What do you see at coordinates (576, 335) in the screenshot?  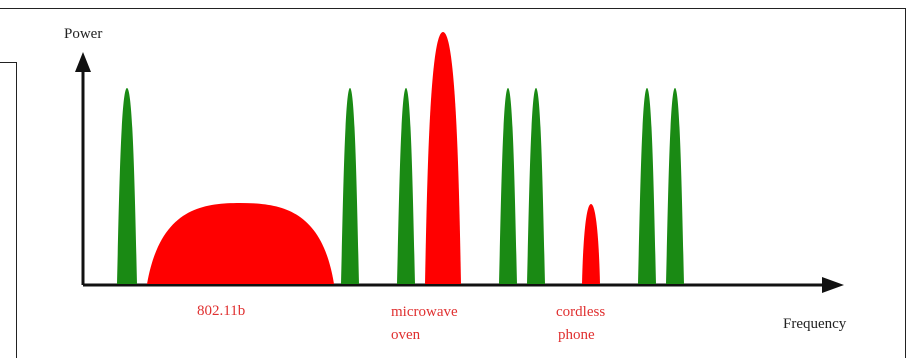 I see `label-cordless-line2: phone` at bounding box center [576, 335].